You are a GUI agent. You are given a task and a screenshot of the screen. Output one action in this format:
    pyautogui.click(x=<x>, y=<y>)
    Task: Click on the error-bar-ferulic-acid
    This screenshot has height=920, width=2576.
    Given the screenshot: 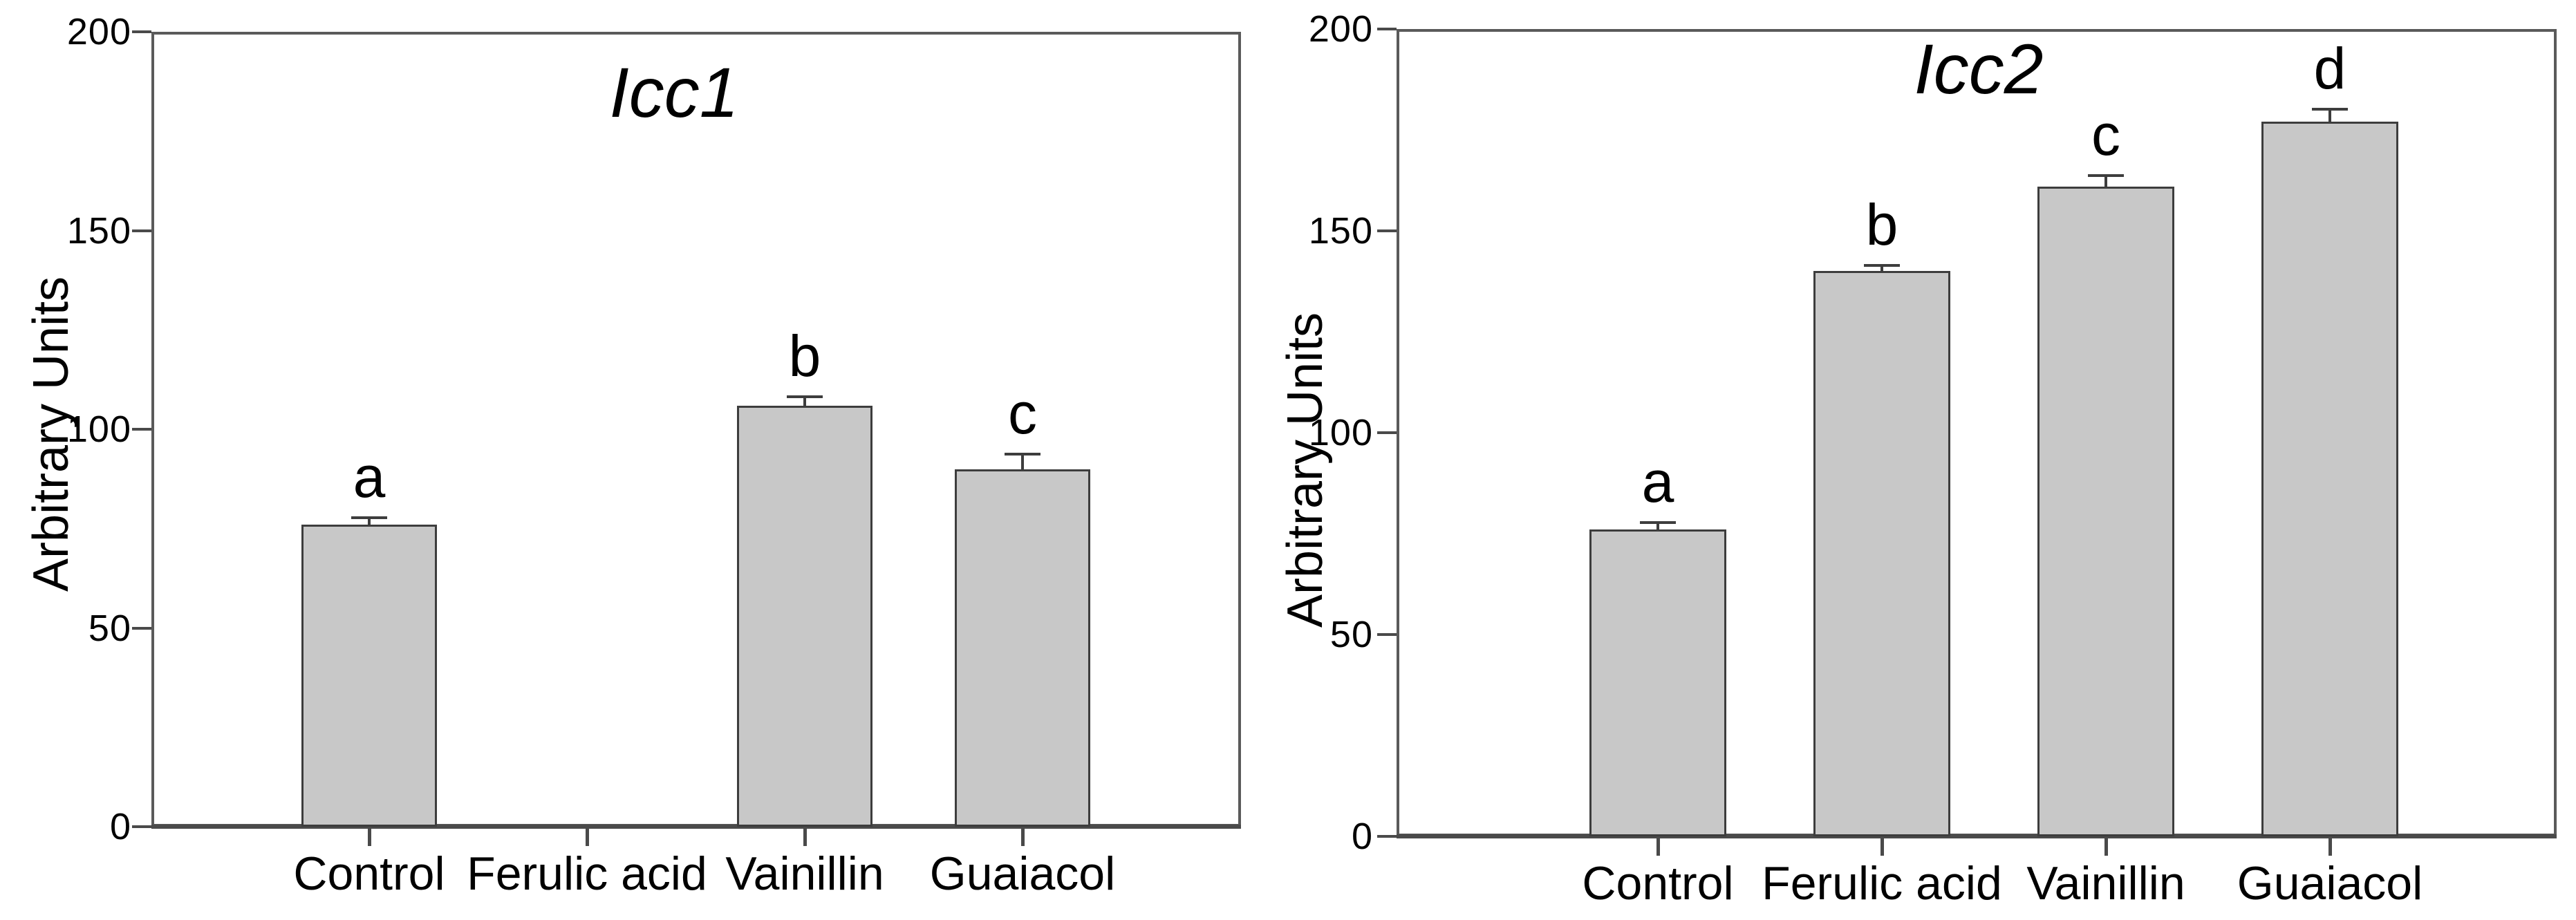 What is the action you would take?
    pyautogui.click(x=1881, y=268)
    